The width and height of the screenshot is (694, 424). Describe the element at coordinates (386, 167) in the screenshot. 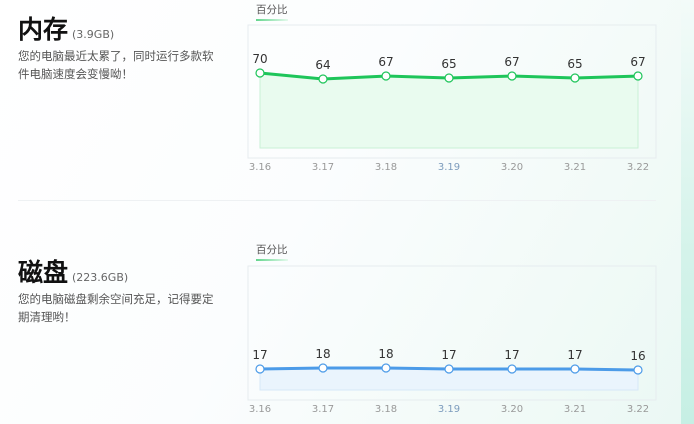

I see `memory-x-tick-label: 3.18` at that location.